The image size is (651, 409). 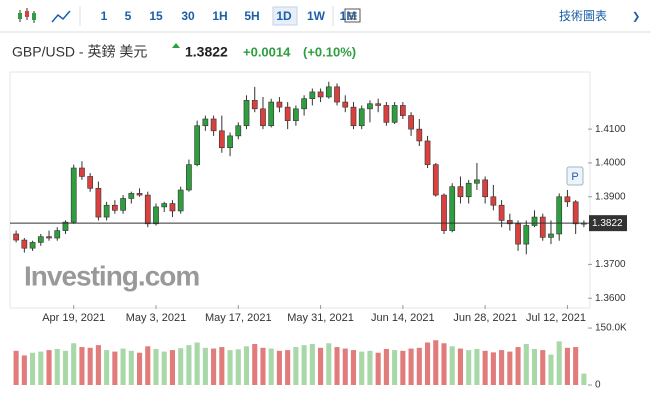 I want to click on interval-button: 1D, so click(x=284, y=16).